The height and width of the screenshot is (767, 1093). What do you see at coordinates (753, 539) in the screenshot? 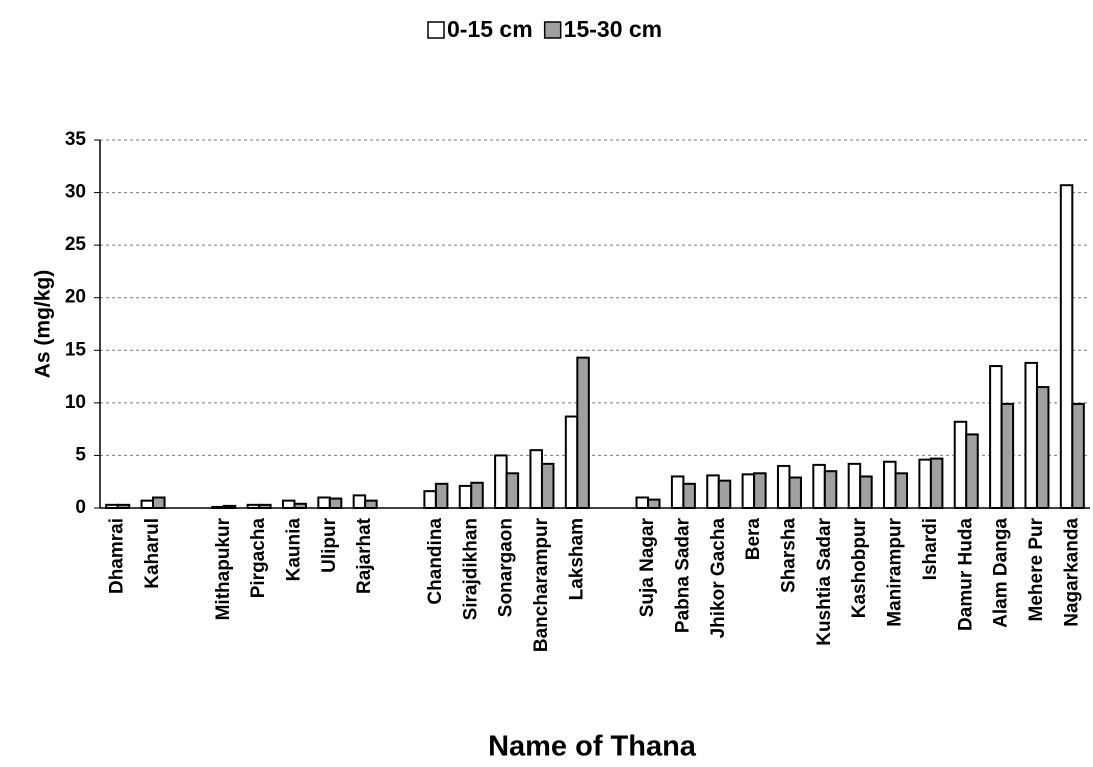
I see `x-tick-label: Bera` at bounding box center [753, 539].